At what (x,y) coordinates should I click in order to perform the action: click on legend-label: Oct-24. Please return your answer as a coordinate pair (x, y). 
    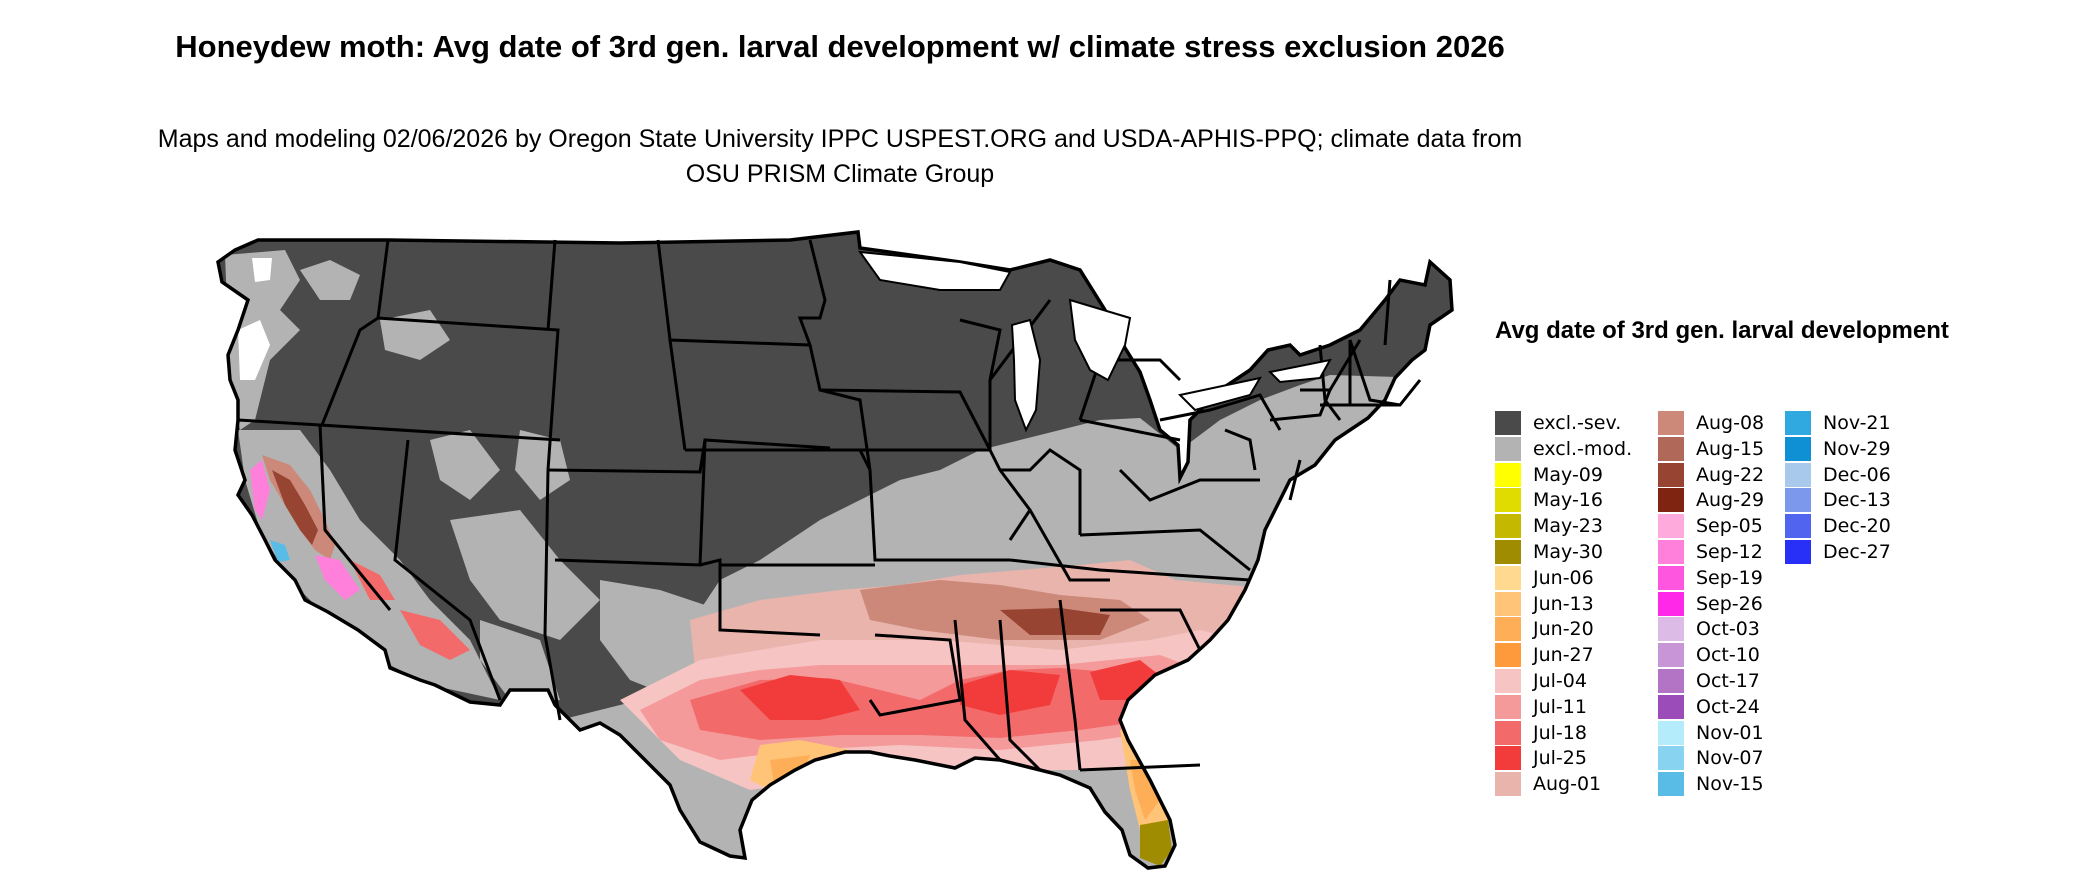
    Looking at the image, I should click on (1728, 706).